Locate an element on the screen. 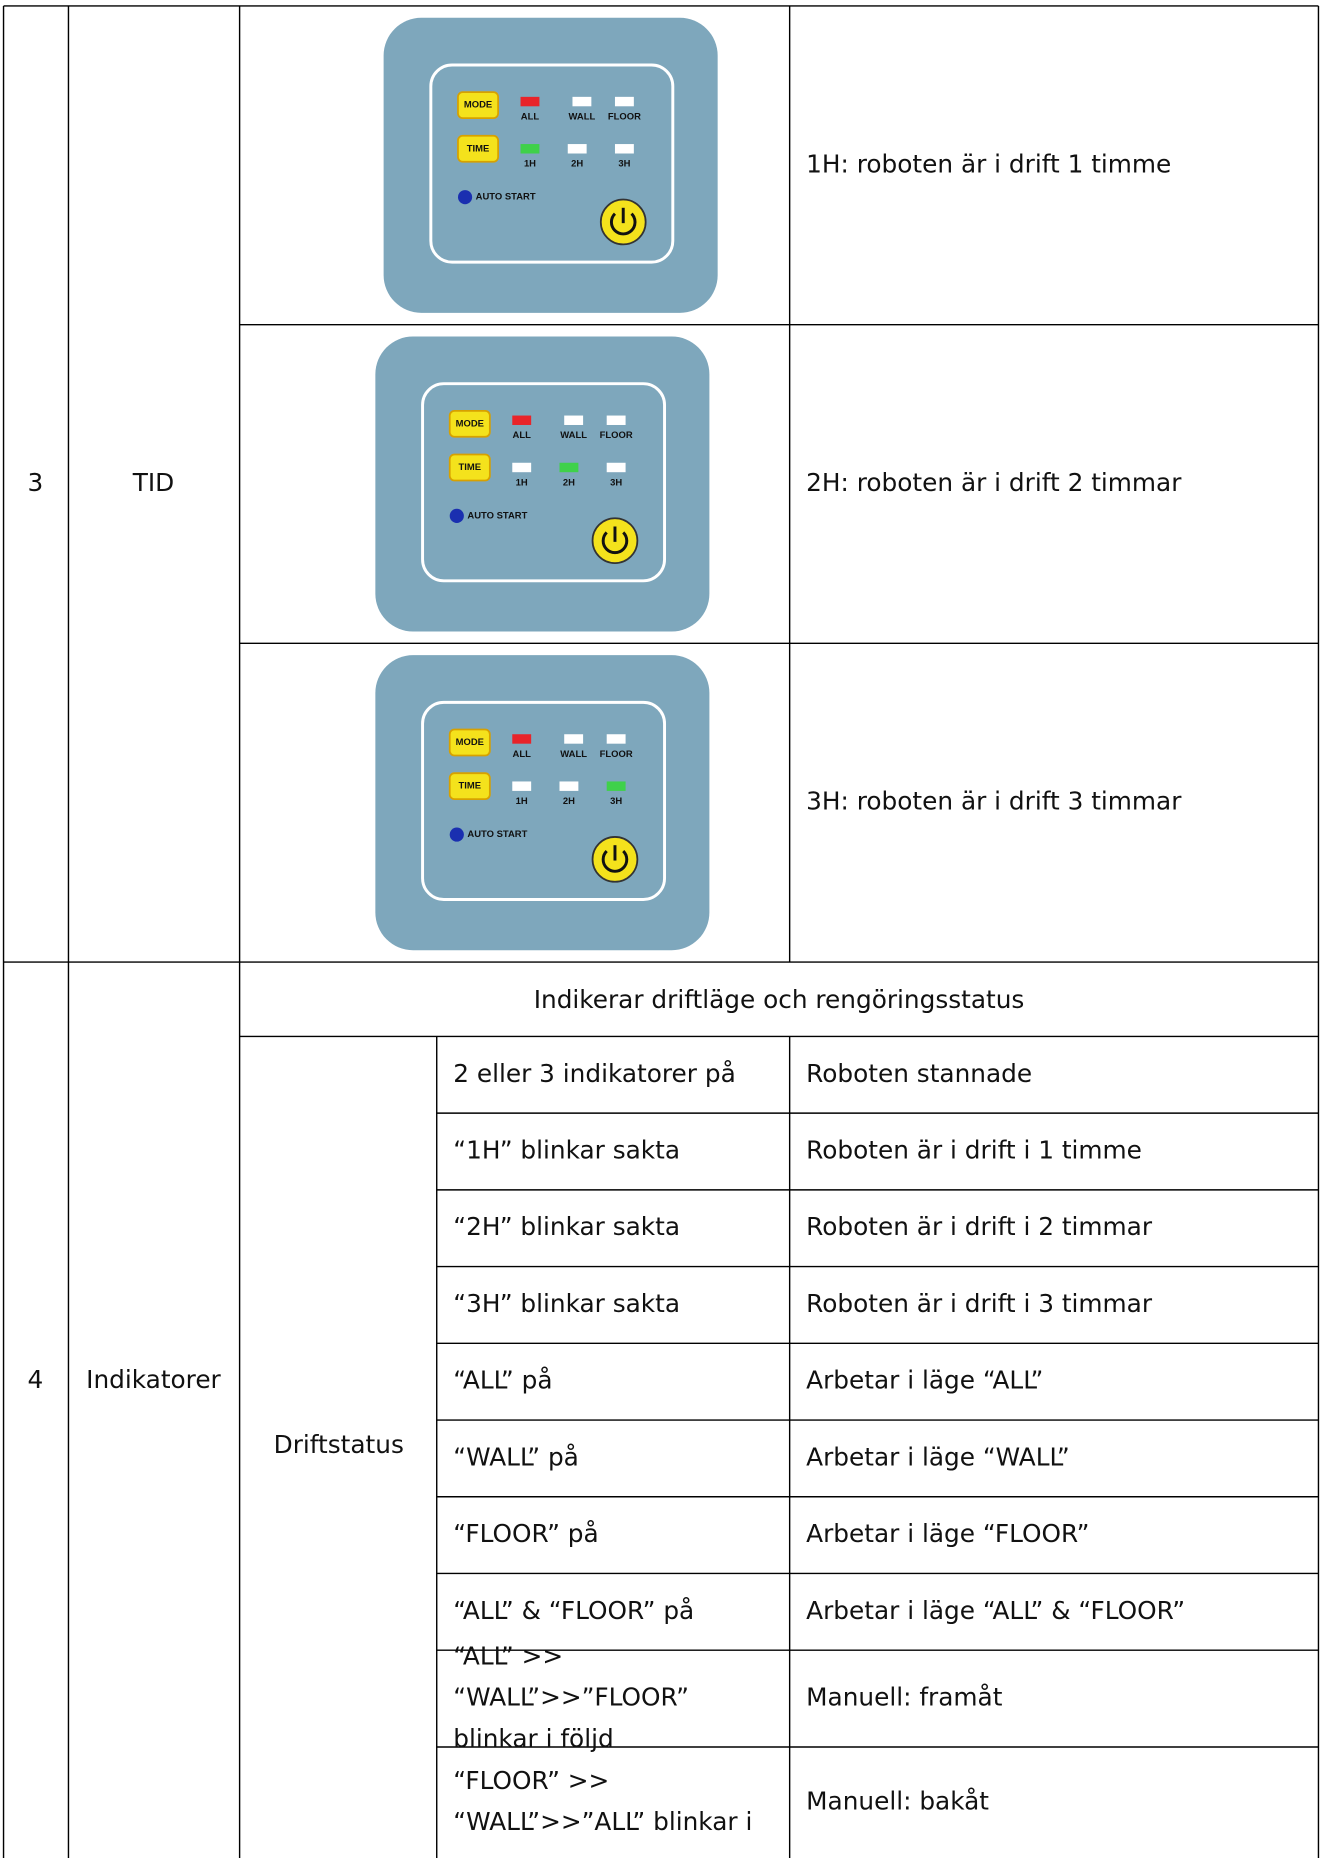 Image resolution: width=1322 pixels, height=1858 pixels. cell-text: Driftstatus is located at coordinates (339, 1444).